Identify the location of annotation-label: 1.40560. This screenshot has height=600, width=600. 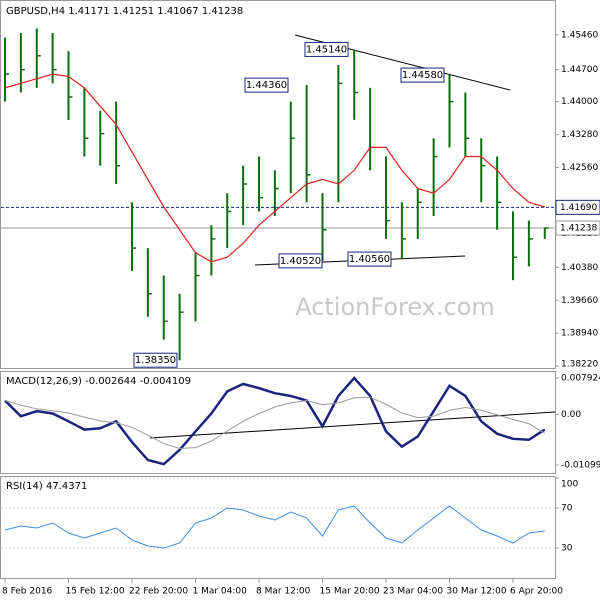
(369, 259).